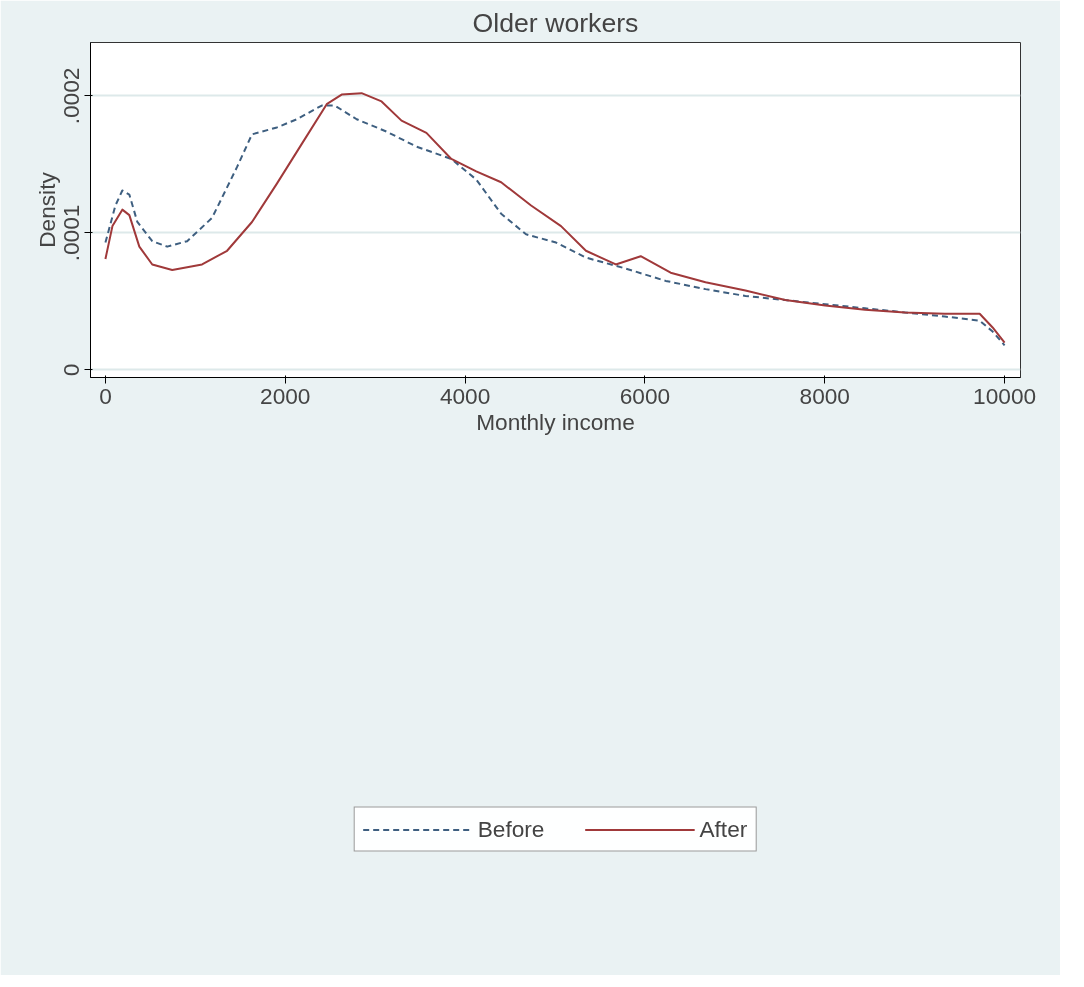  Describe the element at coordinates (555, 22) in the screenshot. I see `chart-title: Older workers` at that location.